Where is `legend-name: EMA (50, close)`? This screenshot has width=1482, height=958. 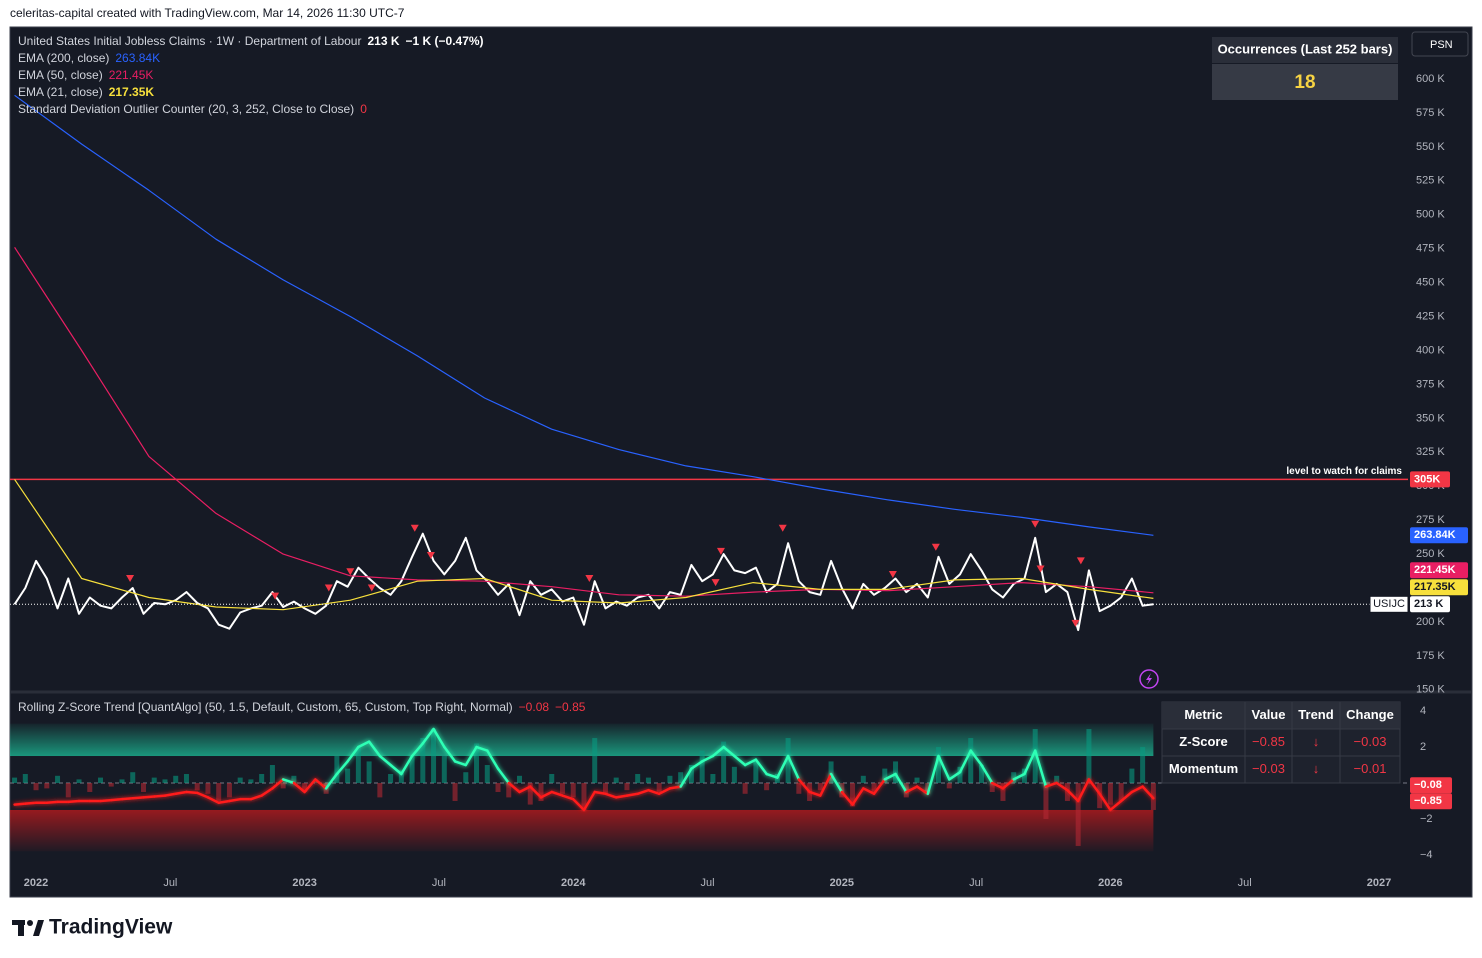
legend-name: EMA (50, close) is located at coordinates (60, 75).